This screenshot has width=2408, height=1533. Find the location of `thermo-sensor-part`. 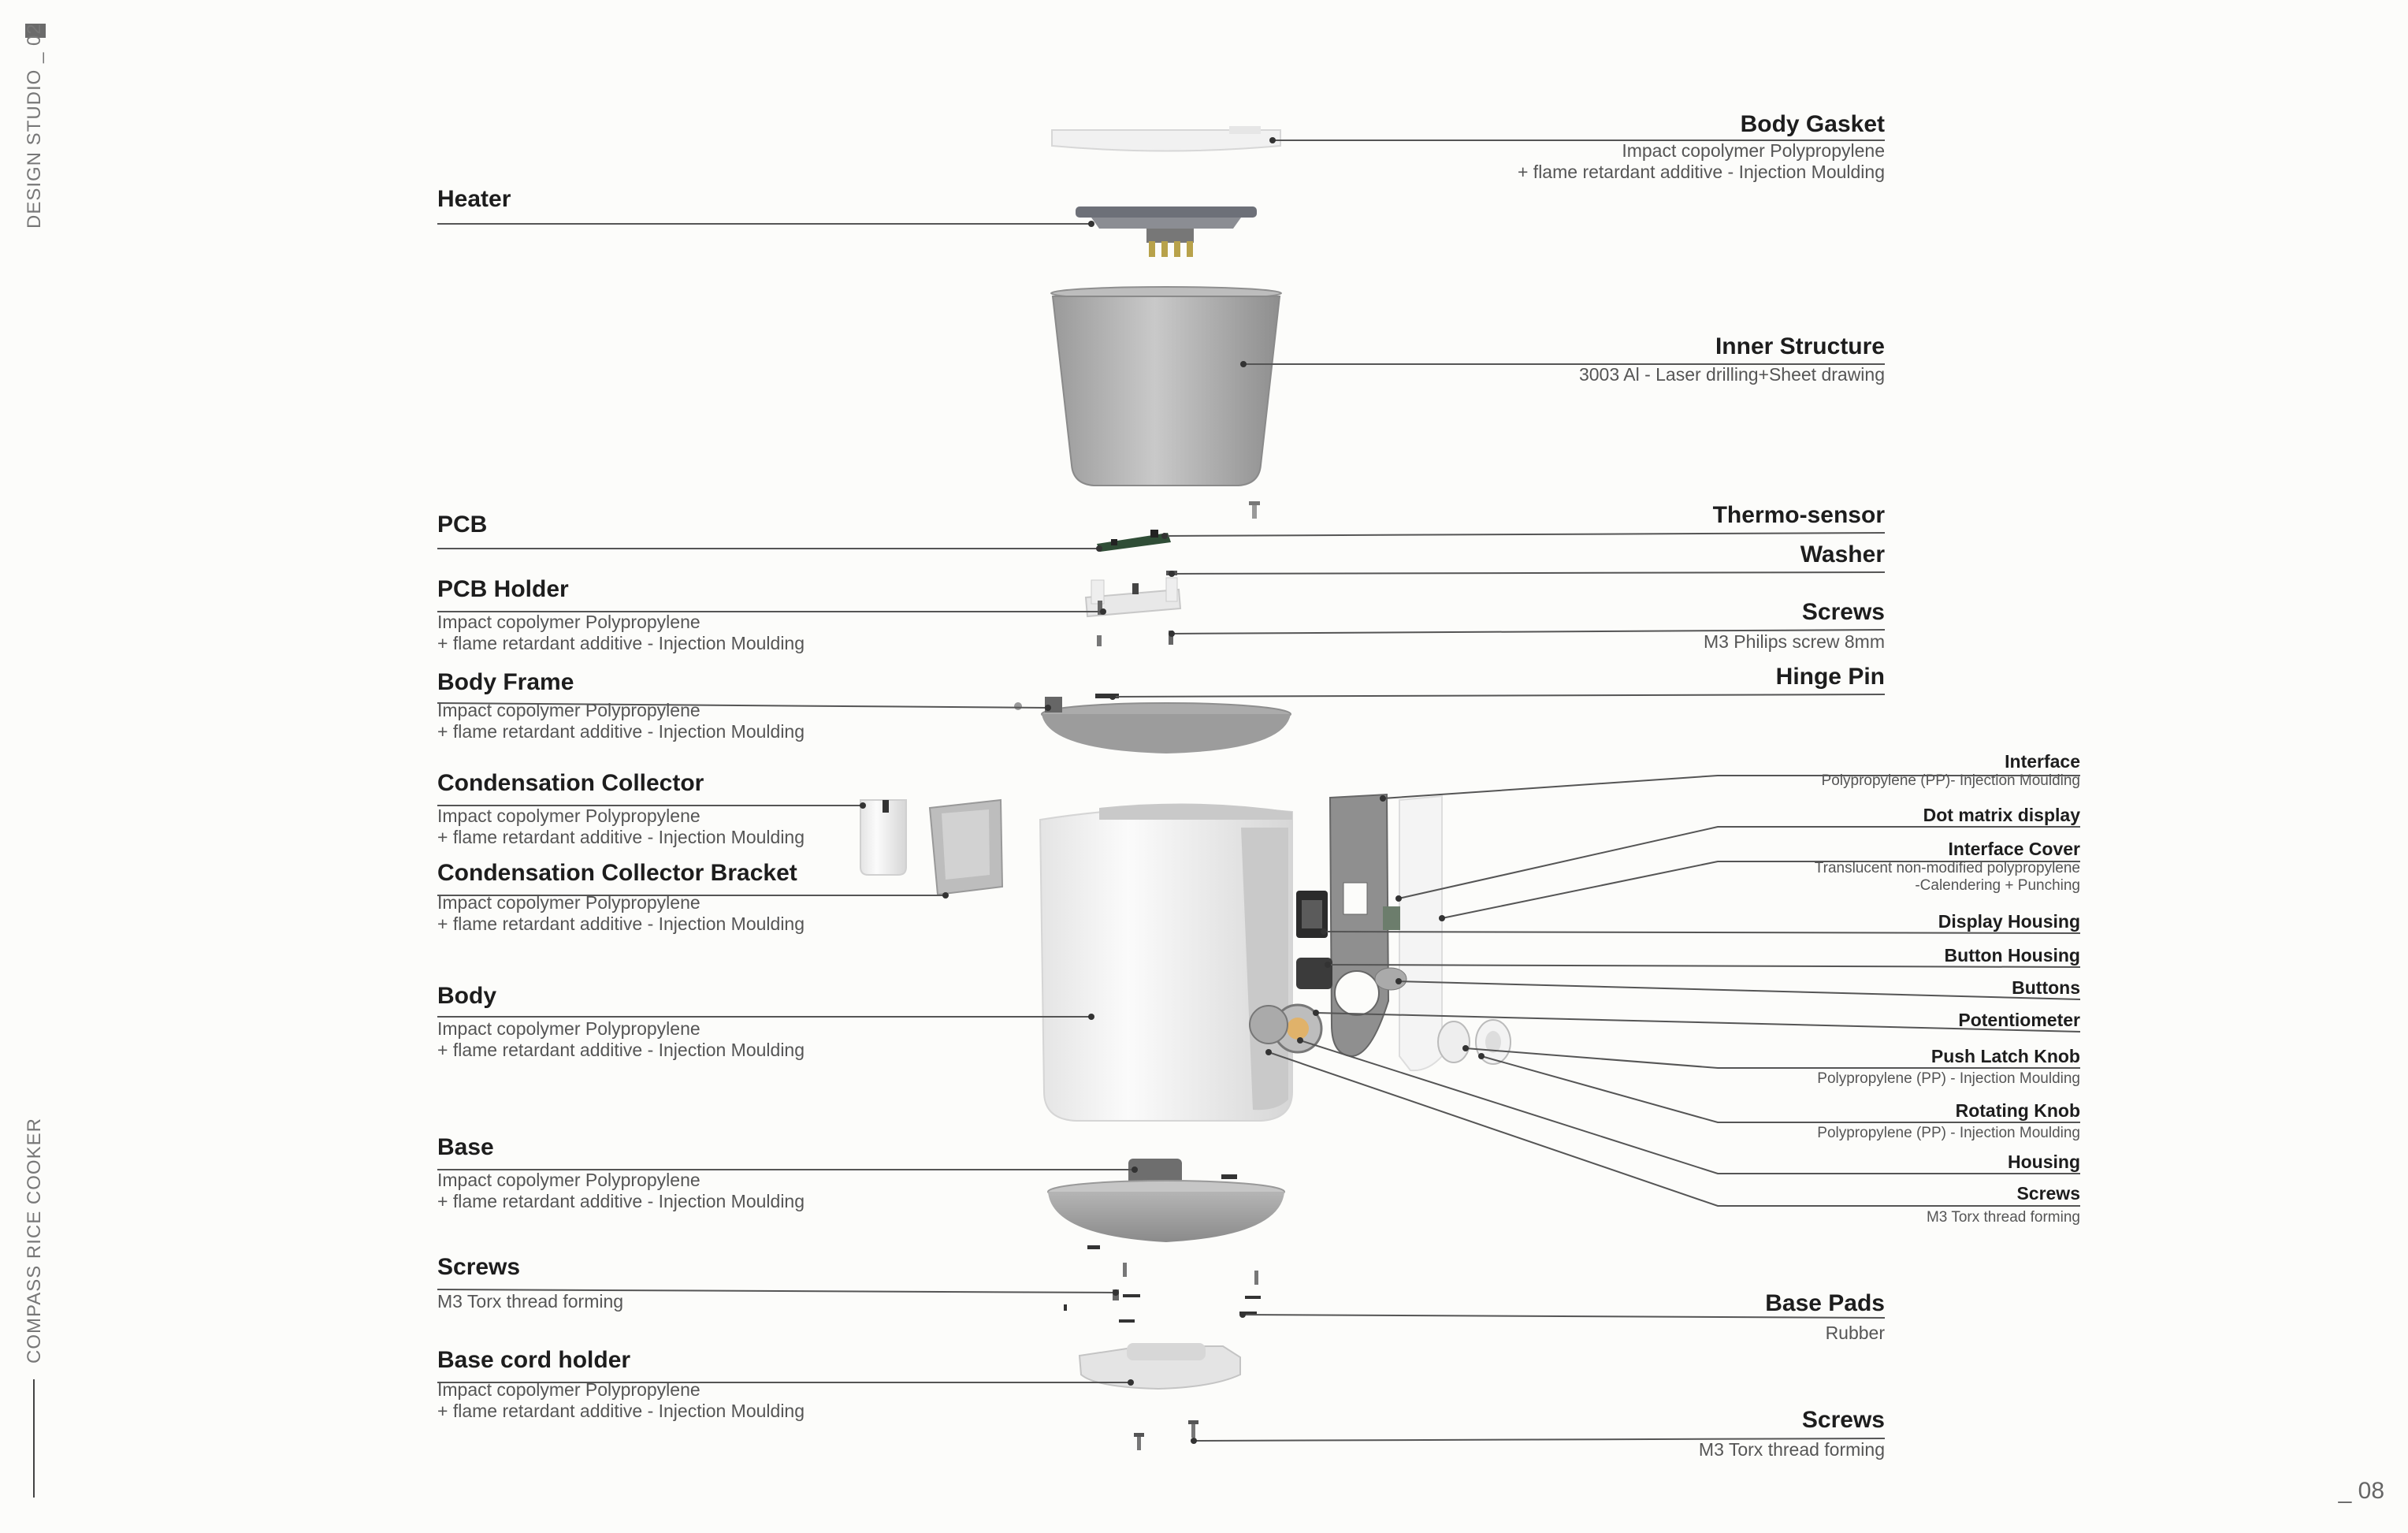

thermo-sensor-part is located at coordinates (1255, 510).